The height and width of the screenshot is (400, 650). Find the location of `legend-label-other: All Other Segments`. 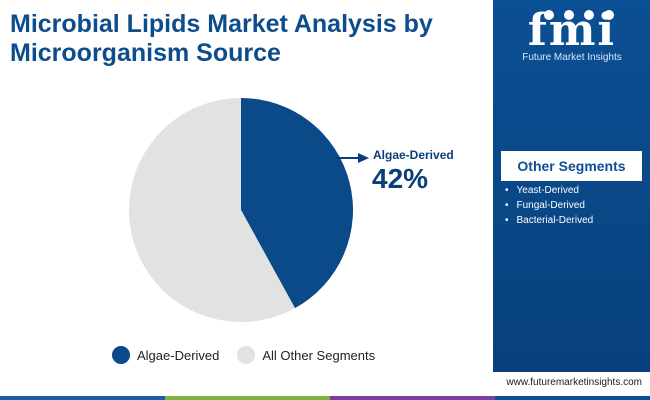

legend-label-other: All Other Segments is located at coordinates (319, 355).